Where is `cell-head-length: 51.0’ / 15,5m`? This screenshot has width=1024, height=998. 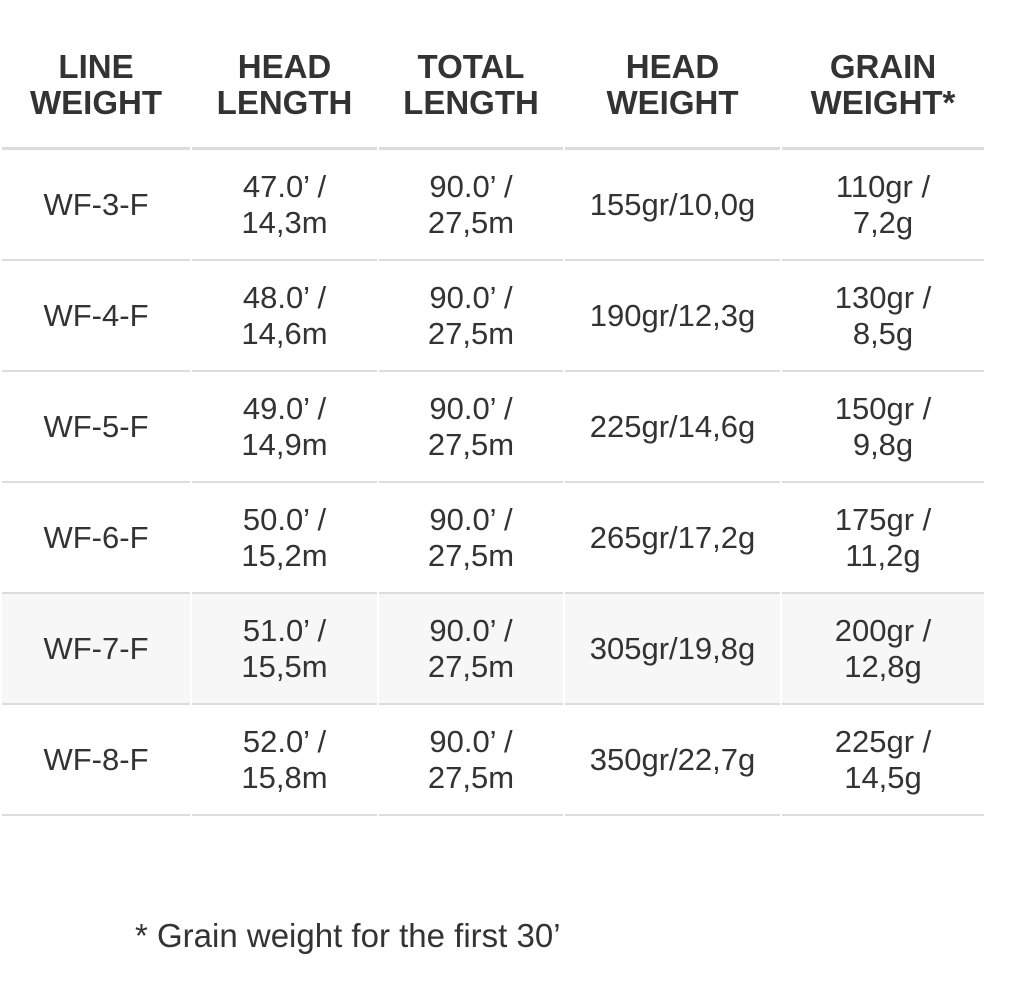
cell-head-length: 51.0’ / 15,5m is located at coordinates (284, 649).